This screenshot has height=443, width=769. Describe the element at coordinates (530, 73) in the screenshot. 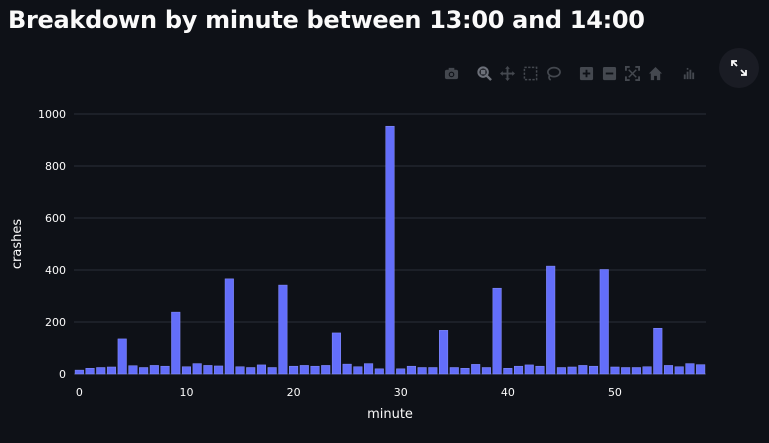

I see `box-select-icon` at that location.